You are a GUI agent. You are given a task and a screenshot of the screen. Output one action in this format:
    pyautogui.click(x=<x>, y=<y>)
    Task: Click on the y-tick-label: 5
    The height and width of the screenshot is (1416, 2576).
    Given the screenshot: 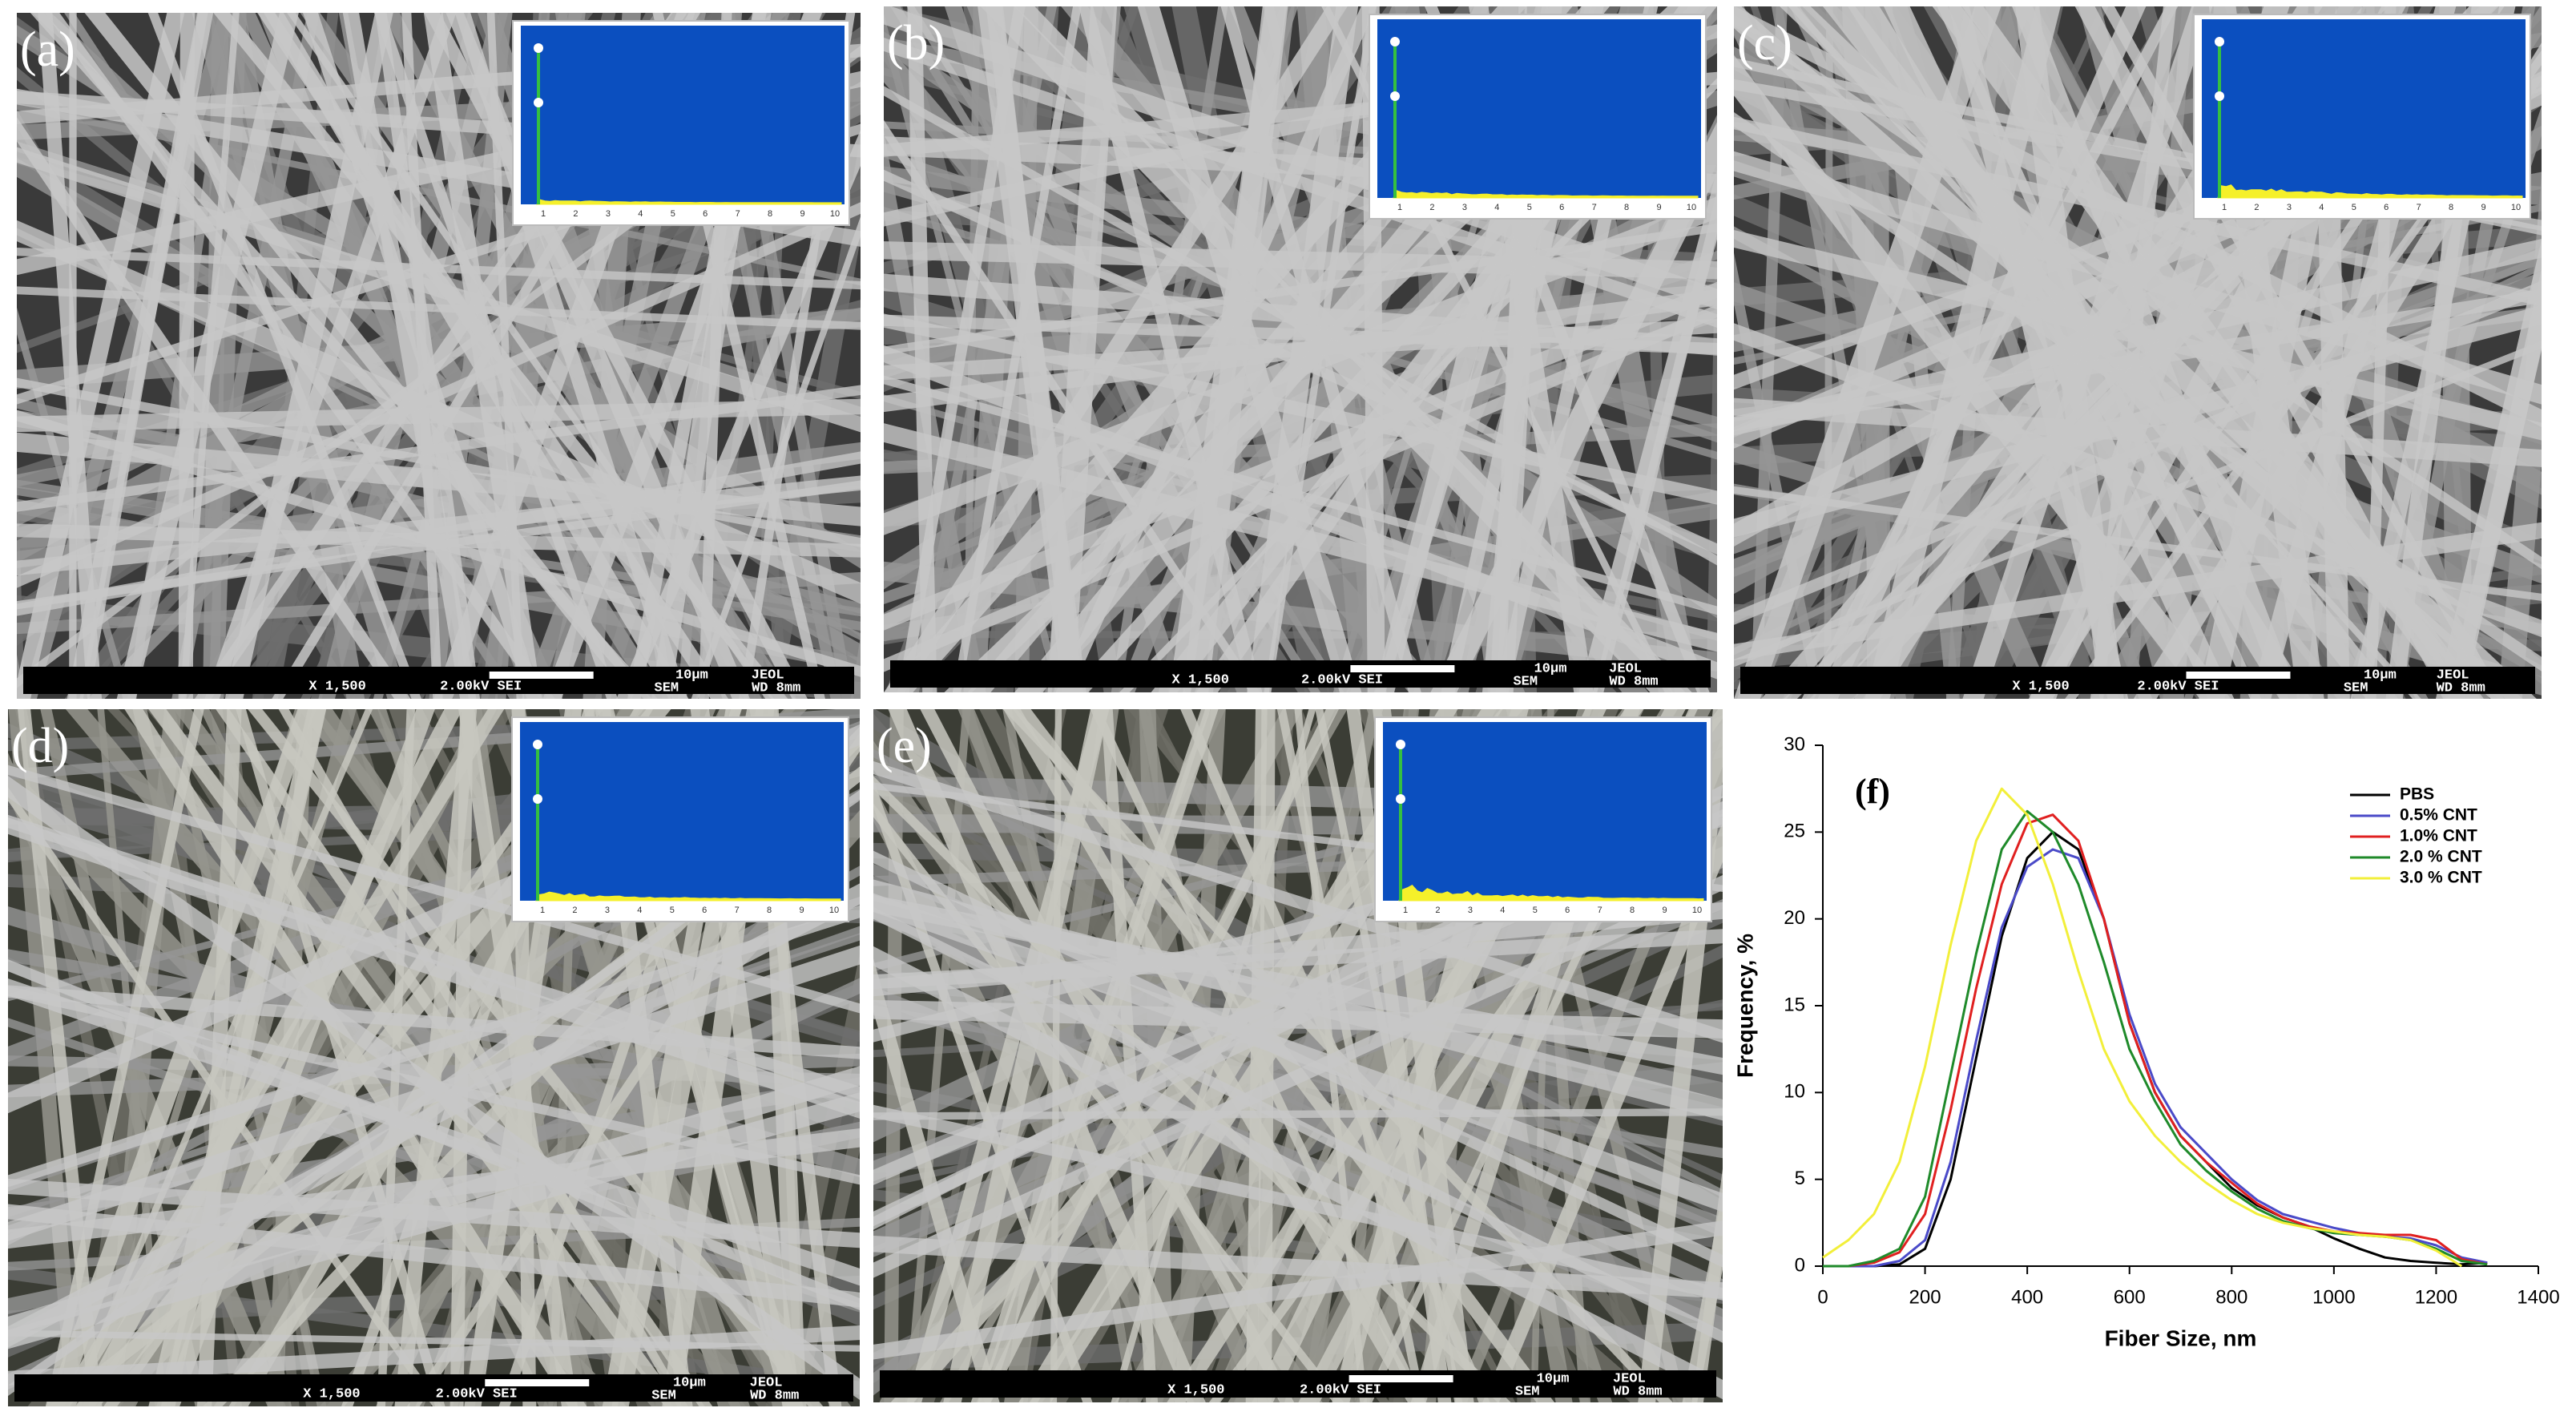 What is the action you would take?
    pyautogui.click(x=1800, y=1178)
    